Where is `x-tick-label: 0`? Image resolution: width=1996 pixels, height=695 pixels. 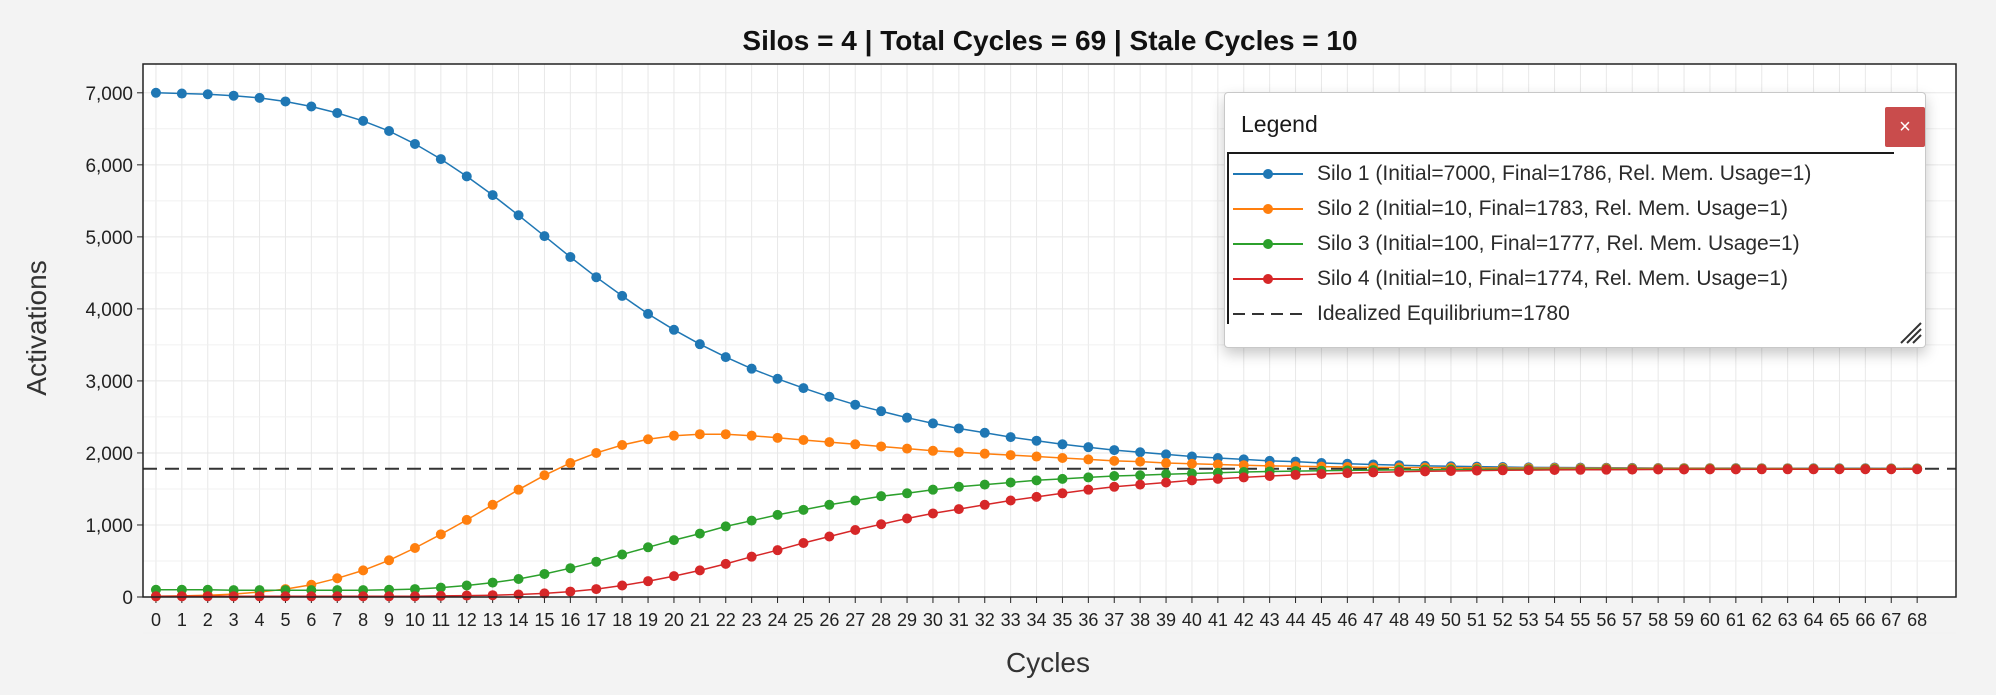
x-tick-label: 0 is located at coordinates (156, 620).